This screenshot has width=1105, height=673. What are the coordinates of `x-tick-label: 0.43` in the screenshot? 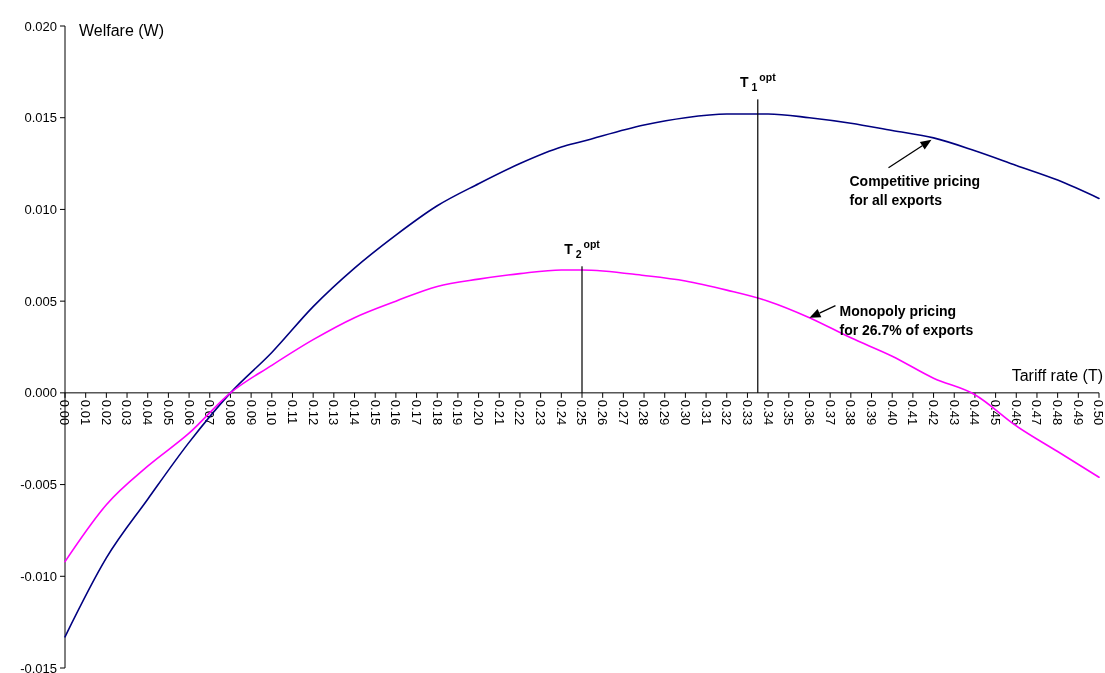 It's located at (954, 412).